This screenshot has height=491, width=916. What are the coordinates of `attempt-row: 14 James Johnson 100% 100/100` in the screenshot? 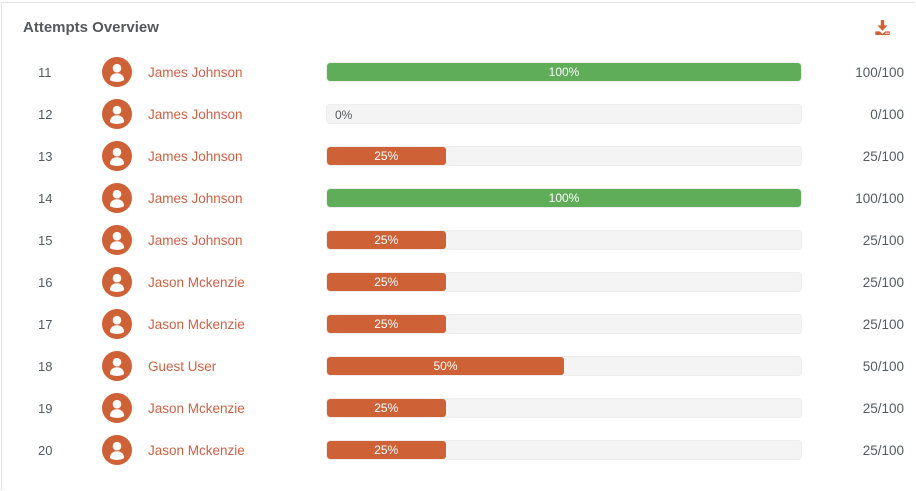 It's located at (458, 198).